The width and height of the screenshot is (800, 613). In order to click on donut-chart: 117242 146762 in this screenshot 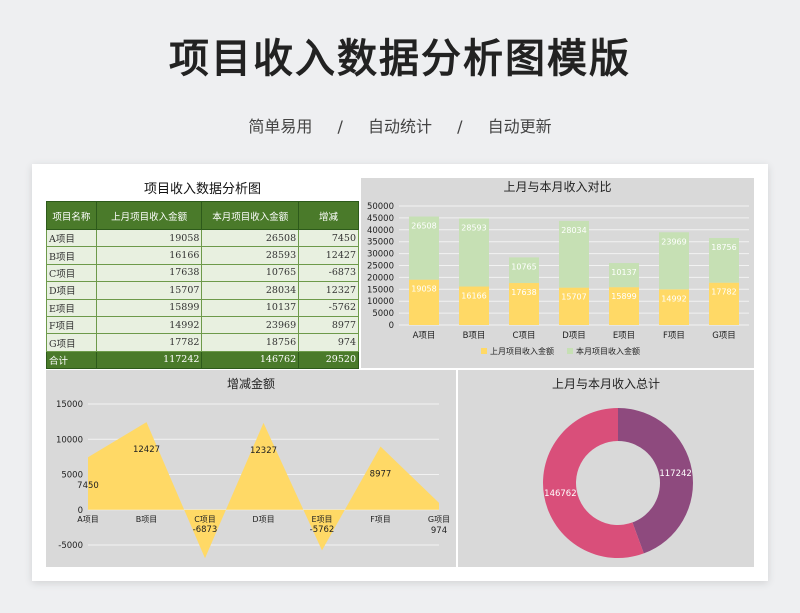, I will do `click(618, 483)`.